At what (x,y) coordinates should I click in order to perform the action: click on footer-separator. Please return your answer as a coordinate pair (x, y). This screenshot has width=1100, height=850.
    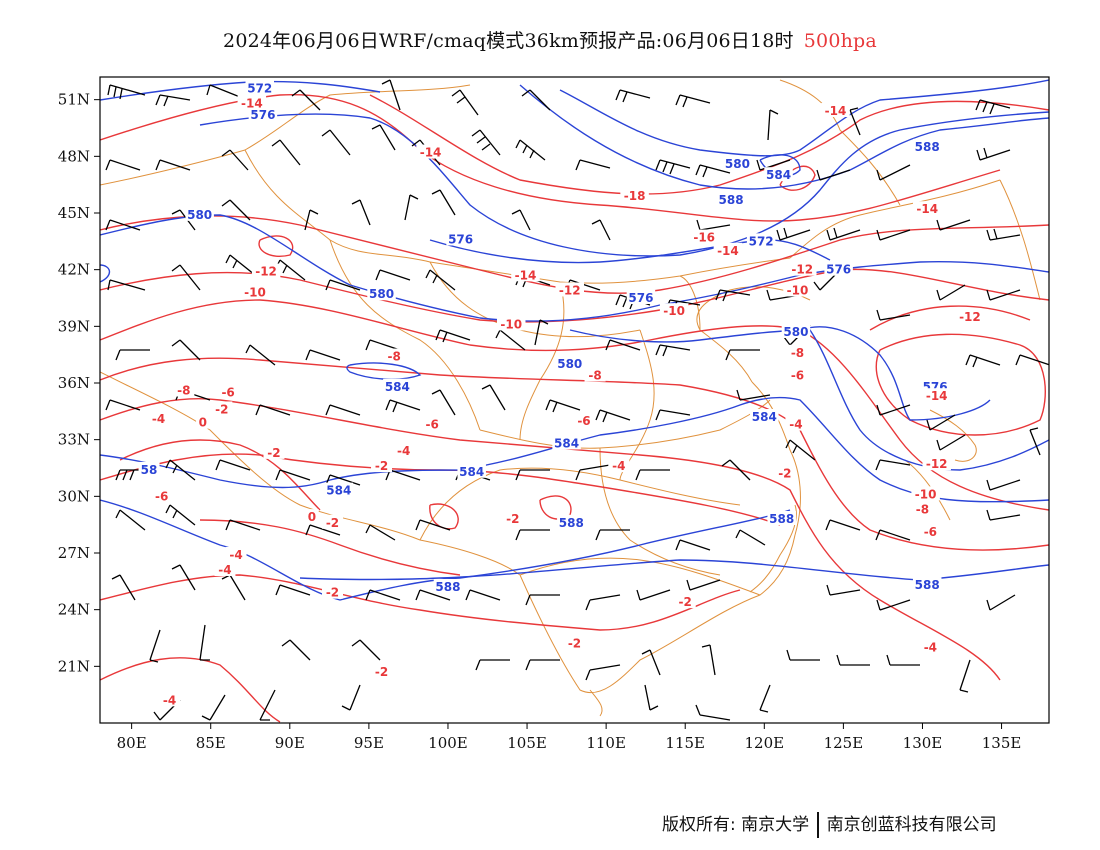
    Looking at the image, I should click on (818, 825).